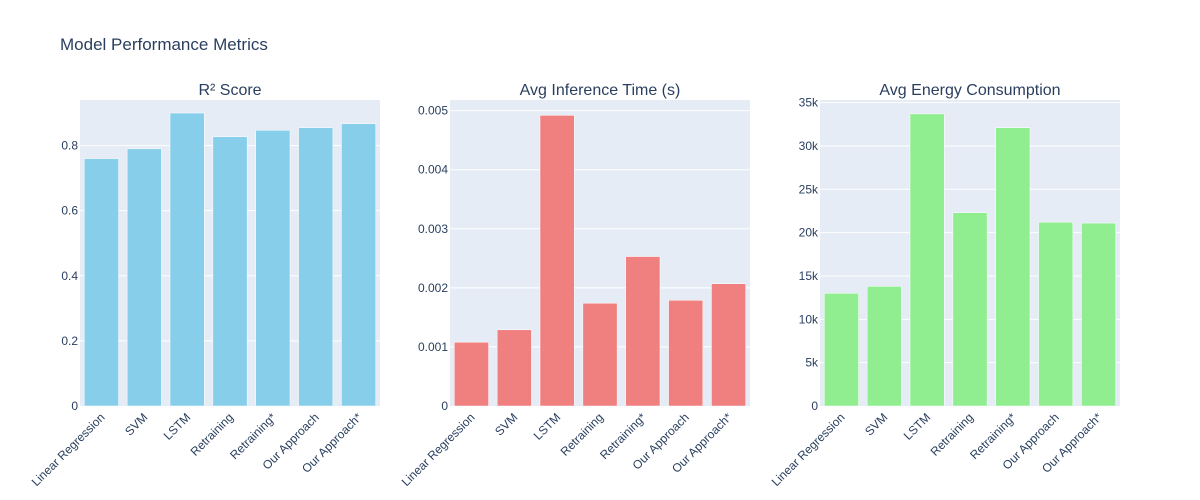 The width and height of the screenshot is (1200, 500). Describe the element at coordinates (809, 189) in the screenshot. I see `y-tick-label: 25k` at that location.